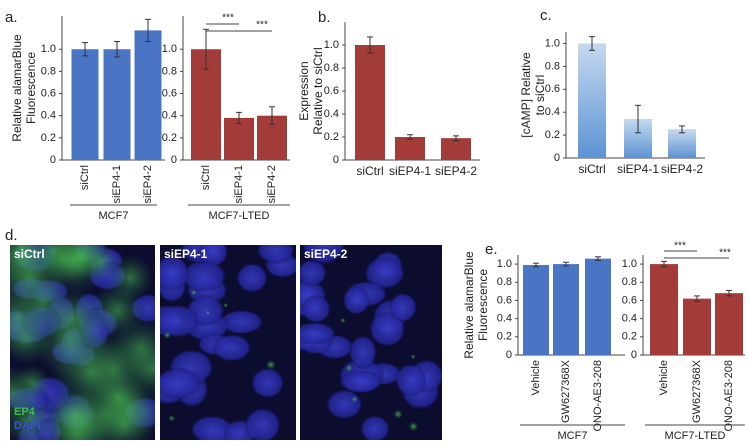 The width and height of the screenshot is (749, 446). Describe the element at coordinates (664, 377) in the screenshot. I see `x-tick-label: Vehicle` at that location.